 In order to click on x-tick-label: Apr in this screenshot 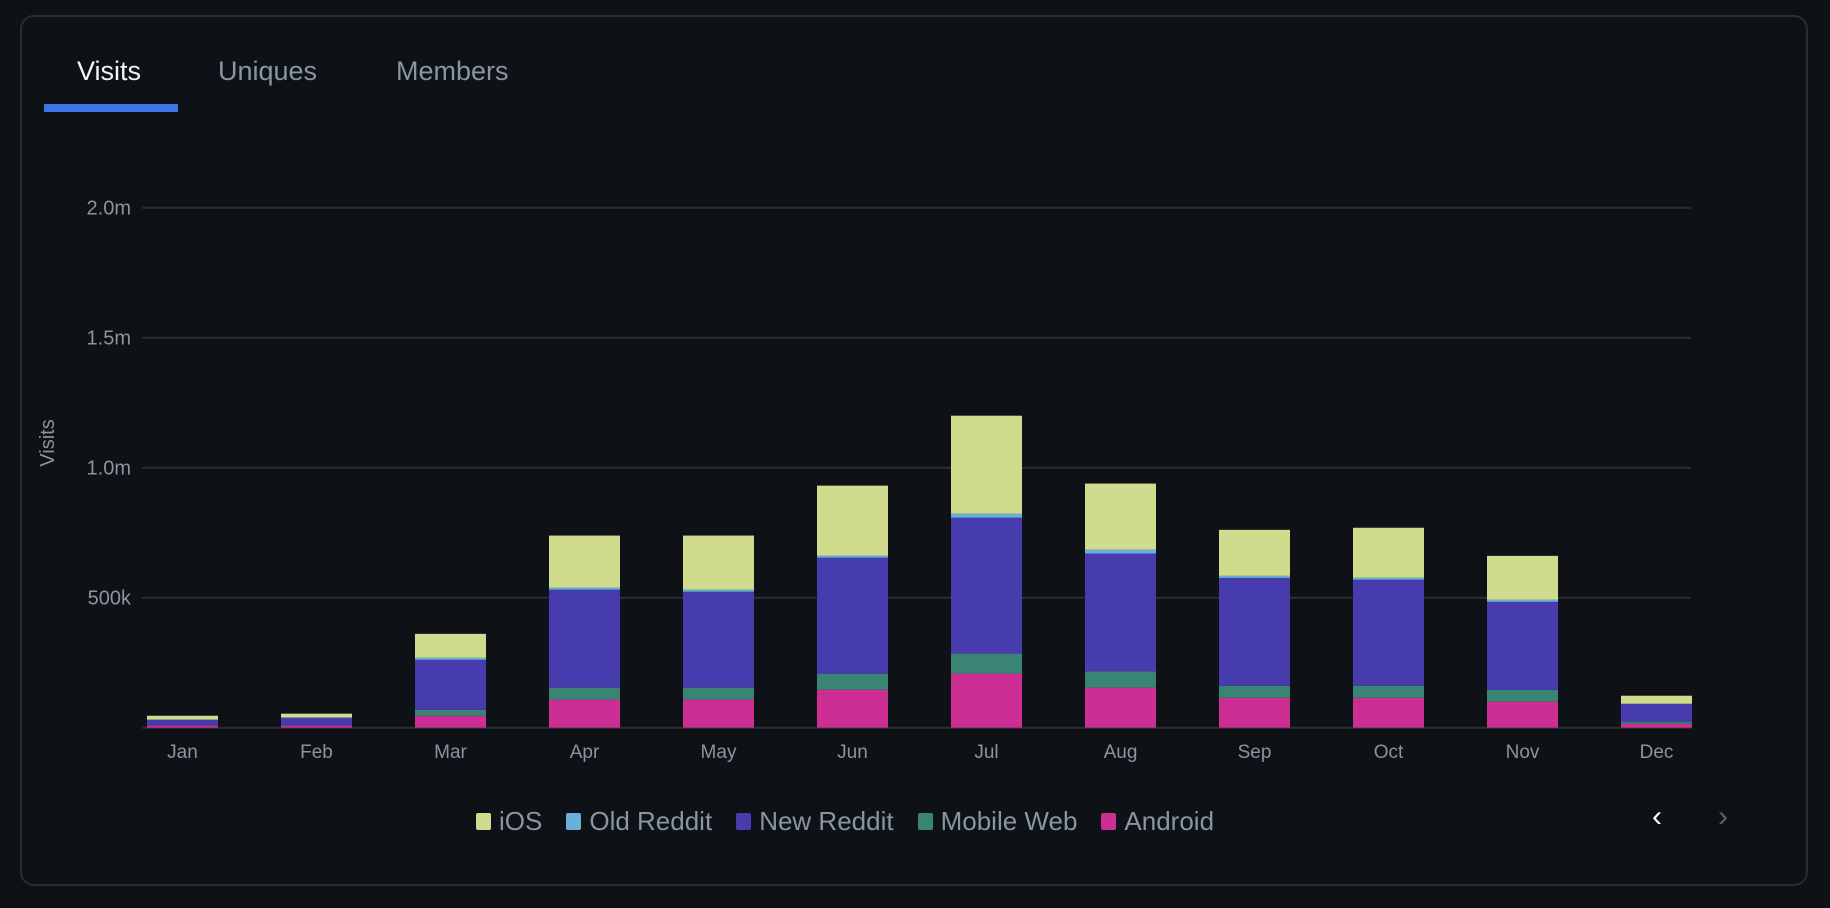, I will do `click(585, 752)`.